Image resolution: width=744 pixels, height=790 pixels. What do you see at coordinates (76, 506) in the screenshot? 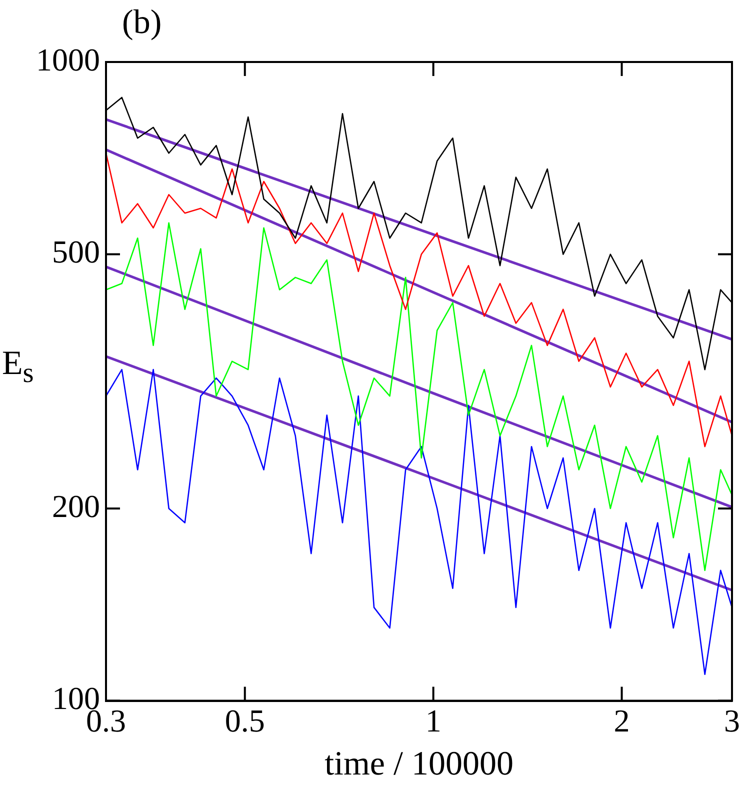
I see `y-tick-label: 200` at bounding box center [76, 506].